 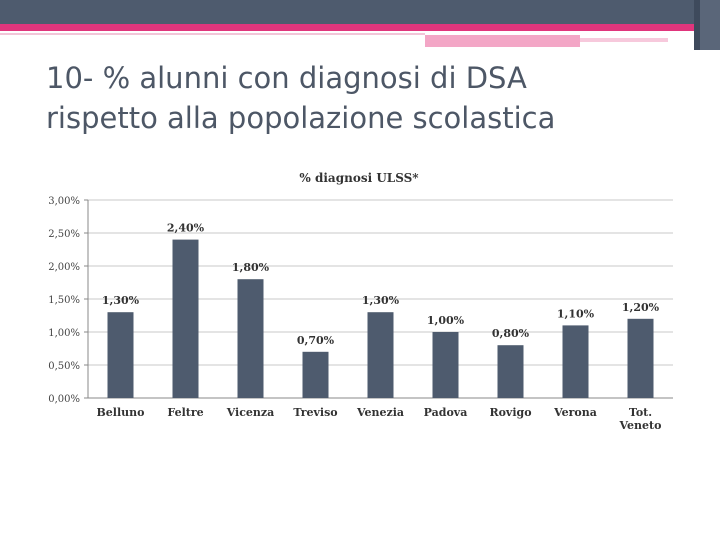 I want to click on data-label: 1,80%, so click(x=251, y=267).